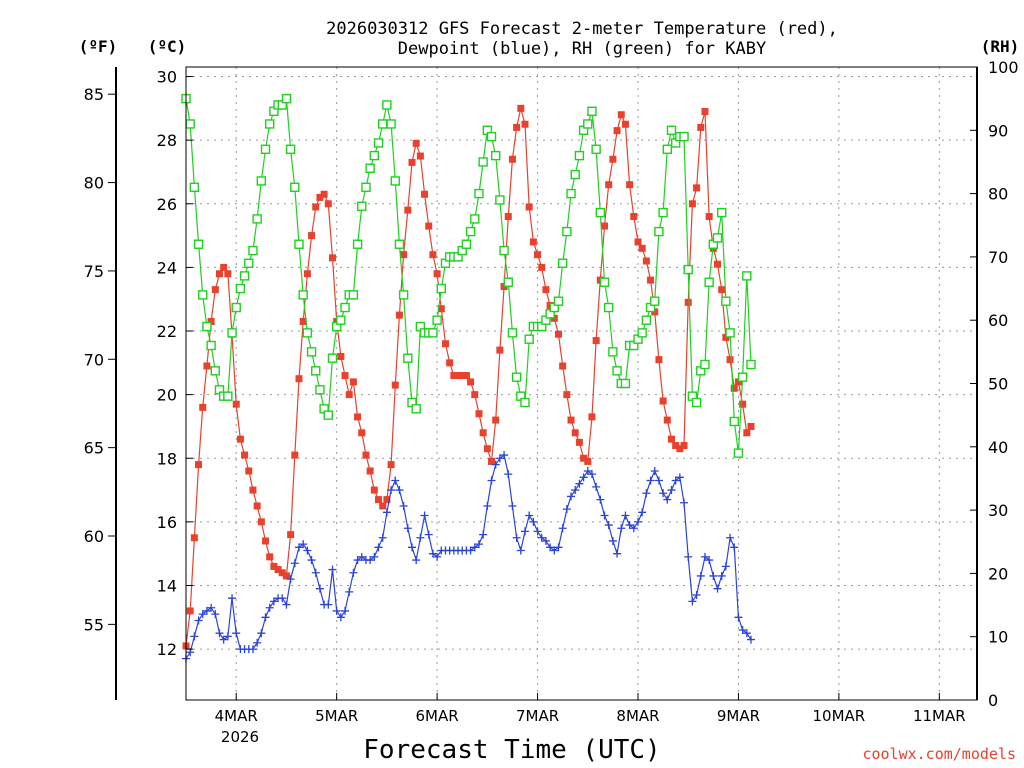  I want to click on rh-tick-label: 80, so click(998, 194).